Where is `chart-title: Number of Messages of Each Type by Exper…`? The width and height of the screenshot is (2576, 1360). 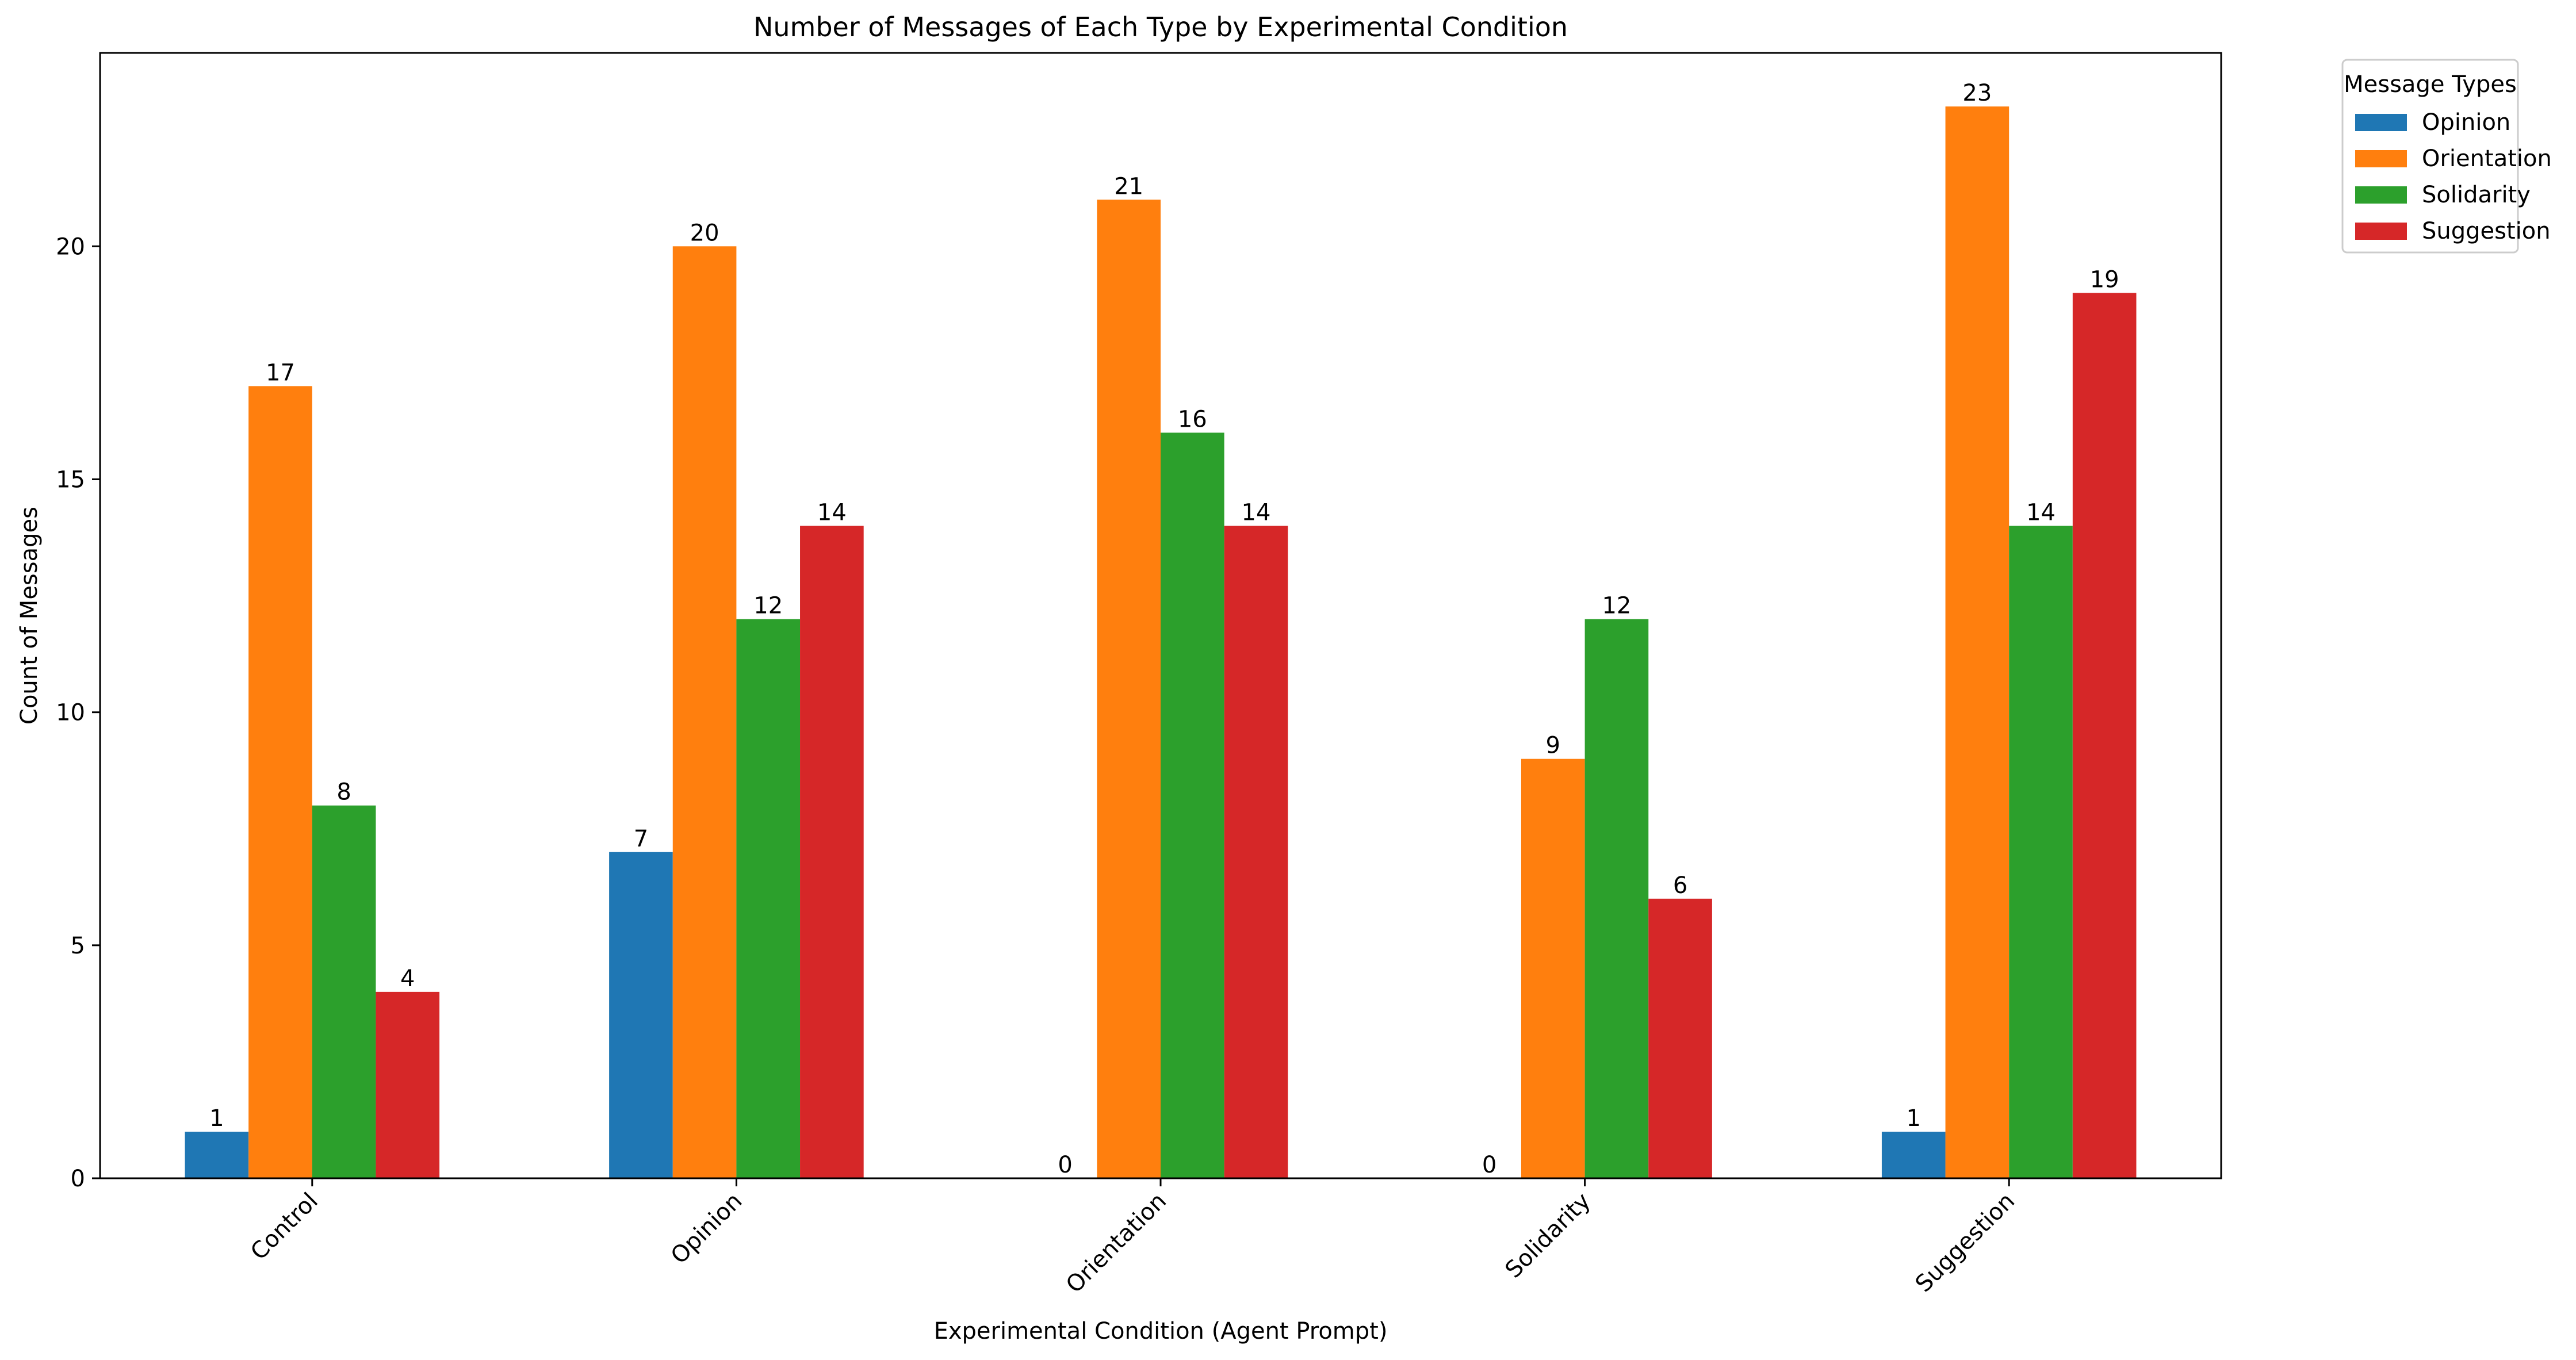 chart-title: Number of Messages of Each Type by Exper… is located at coordinates (1160, 27).